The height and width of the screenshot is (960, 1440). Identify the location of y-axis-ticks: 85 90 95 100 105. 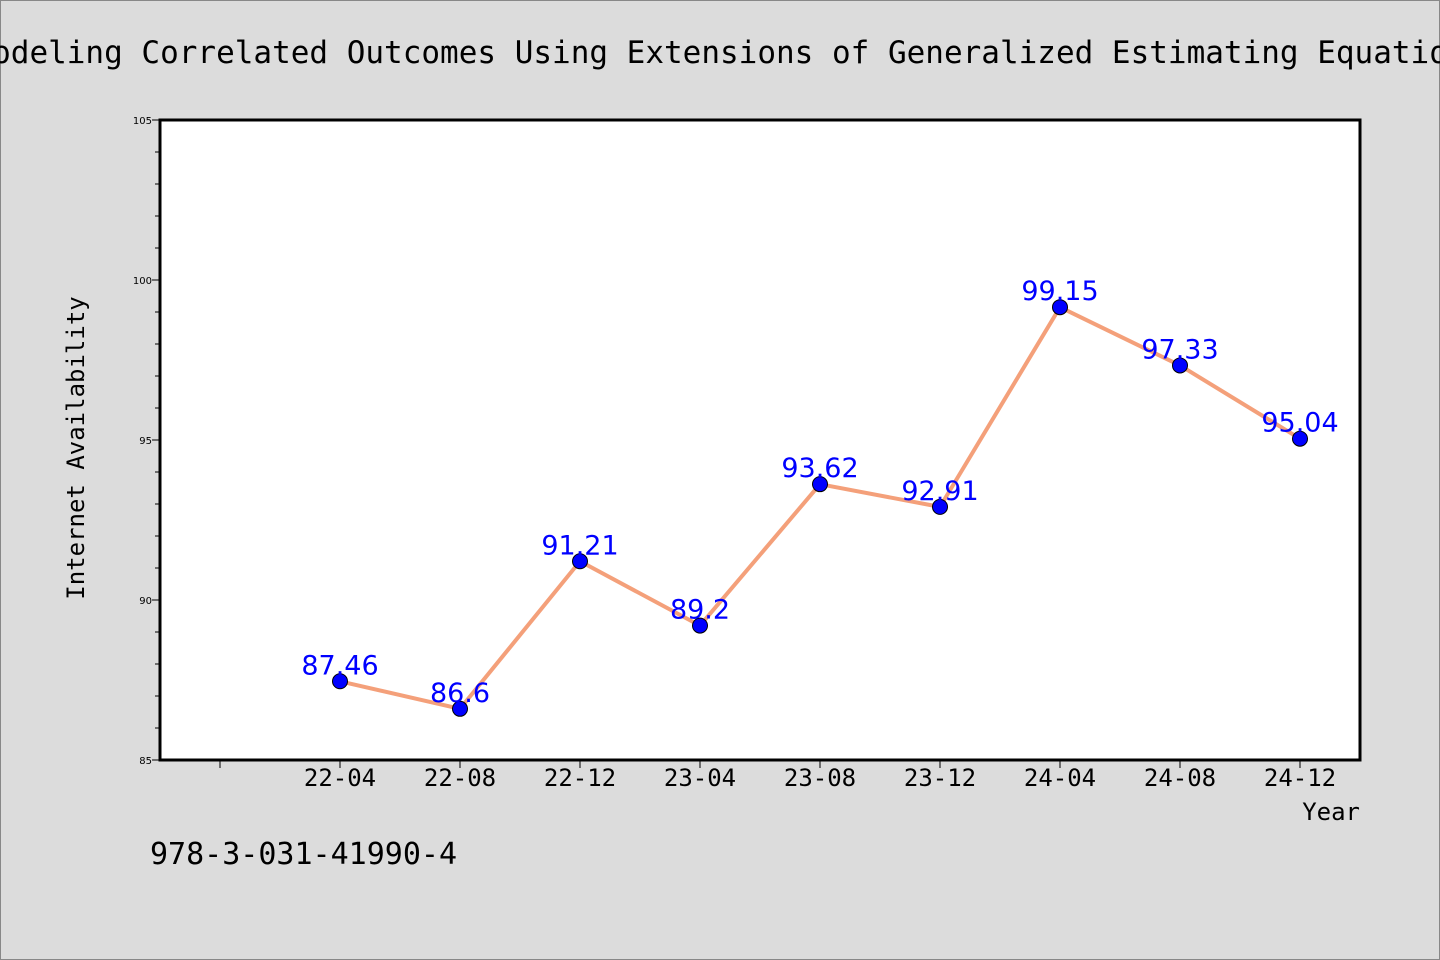
(146, 441).